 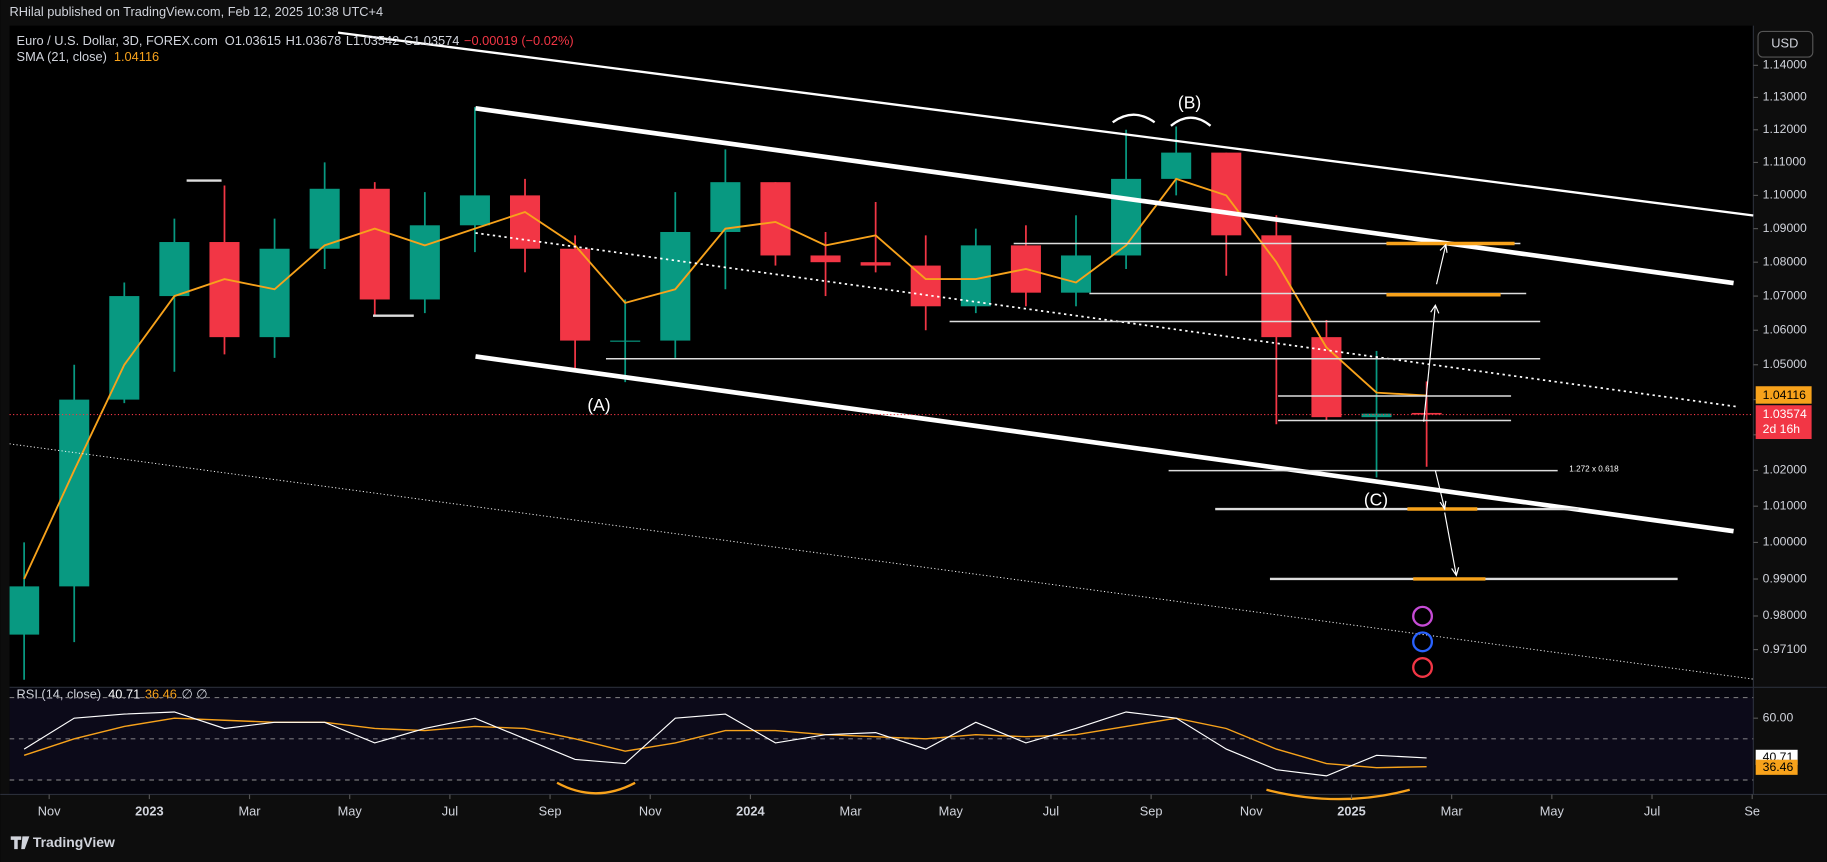 I want to click on y-tick-label: 1.09000, so click(x=1785, y=228).